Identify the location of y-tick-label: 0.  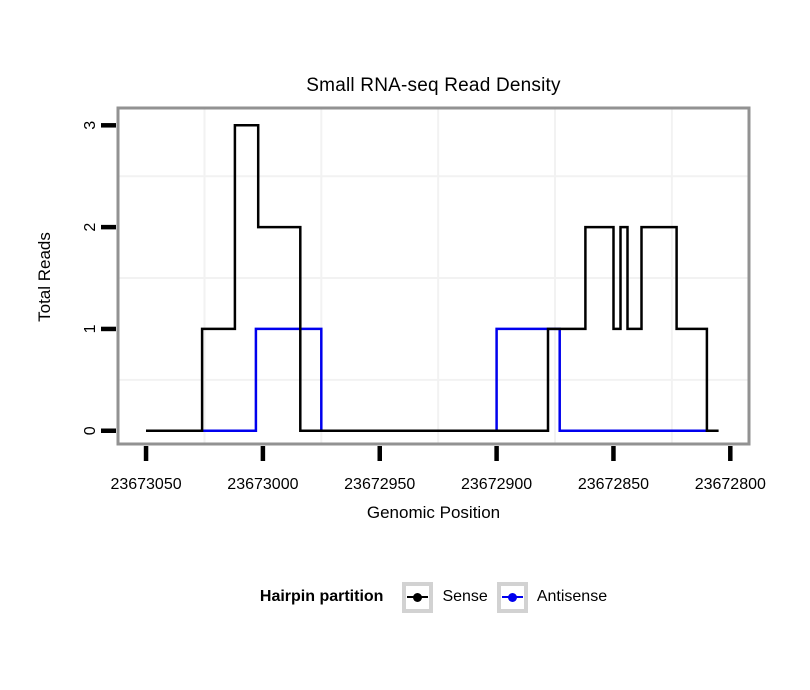
(90, 430).